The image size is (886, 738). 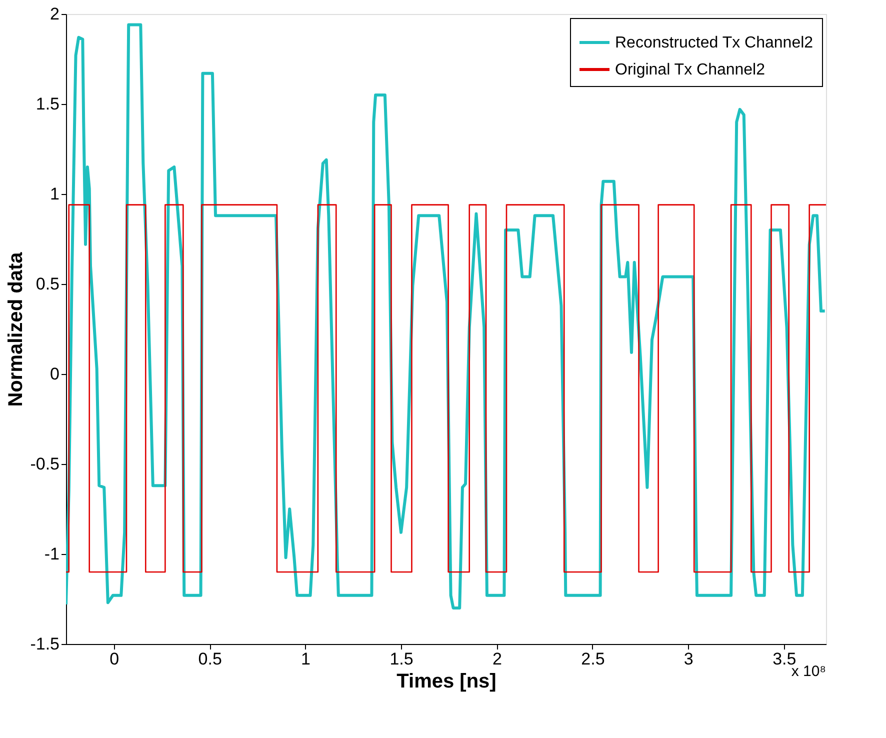 What do you see at coordinates (402, 659) in the screenshot?
I see `x-tick-label: 1.5` at bounding box center [402, 659].